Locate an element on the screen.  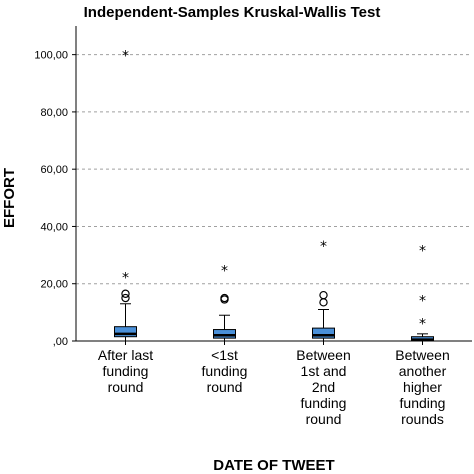
y-tick-label: 60,00 is located at coordinates (54, 170).